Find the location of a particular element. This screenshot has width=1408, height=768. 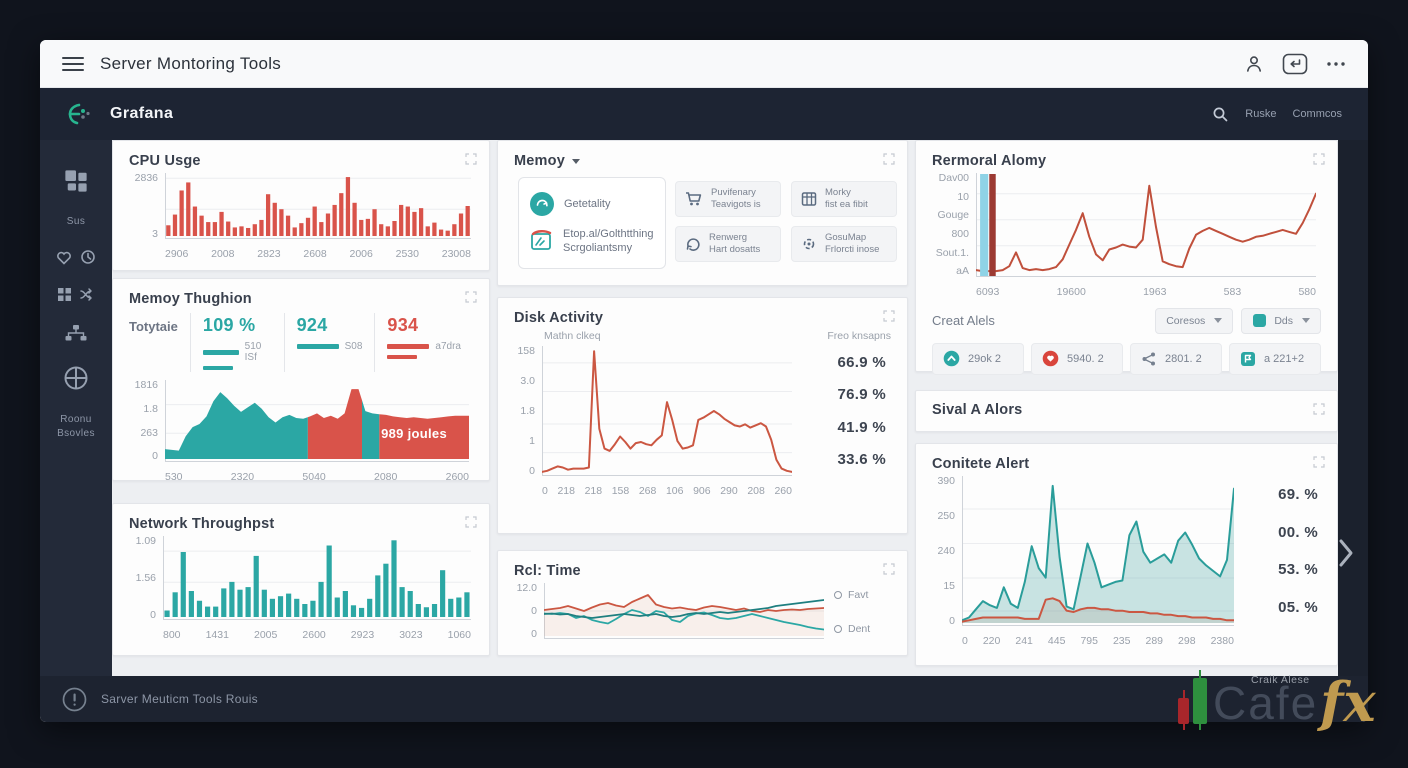

x-axis-labels: 6093 19600 1963 583 580 is located at coordinates (1146, 292).